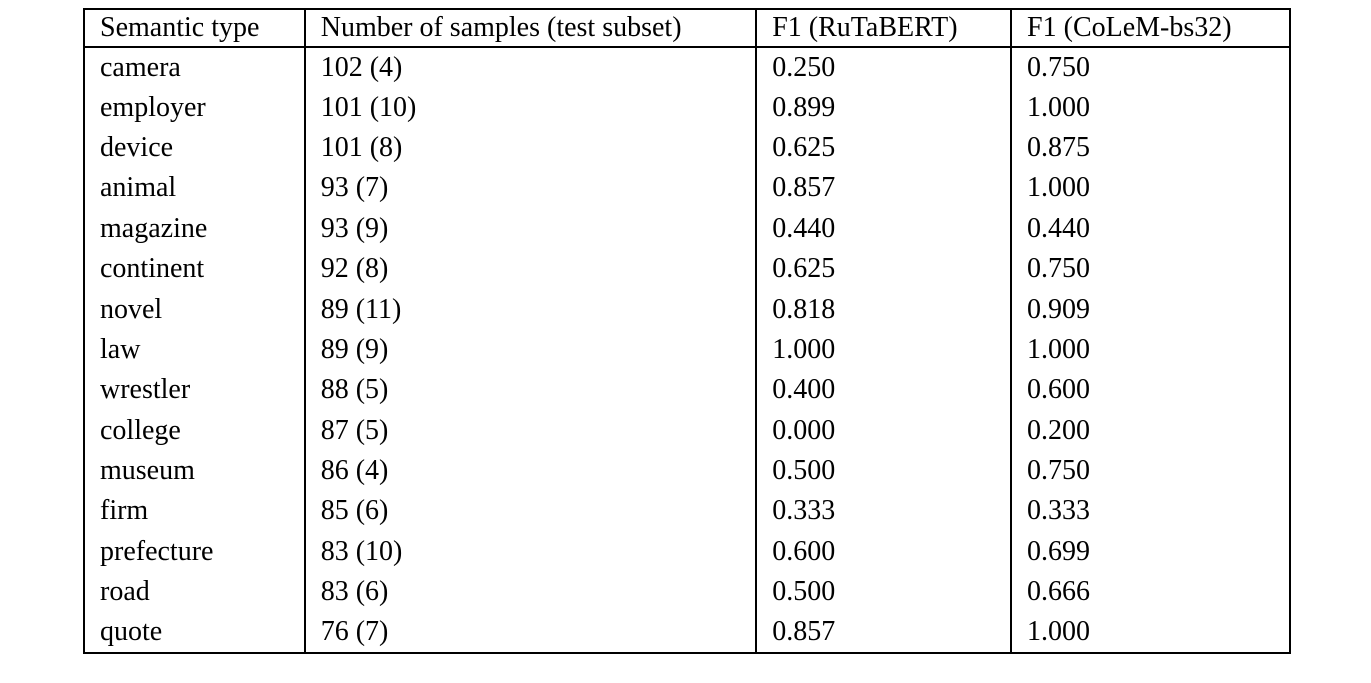 The height and width of the screenshot is (683, 1371). Describe the element at coordinates (883, 228) in the screenshot. I see `cell-f1-rutabert: 0.440` at that location.